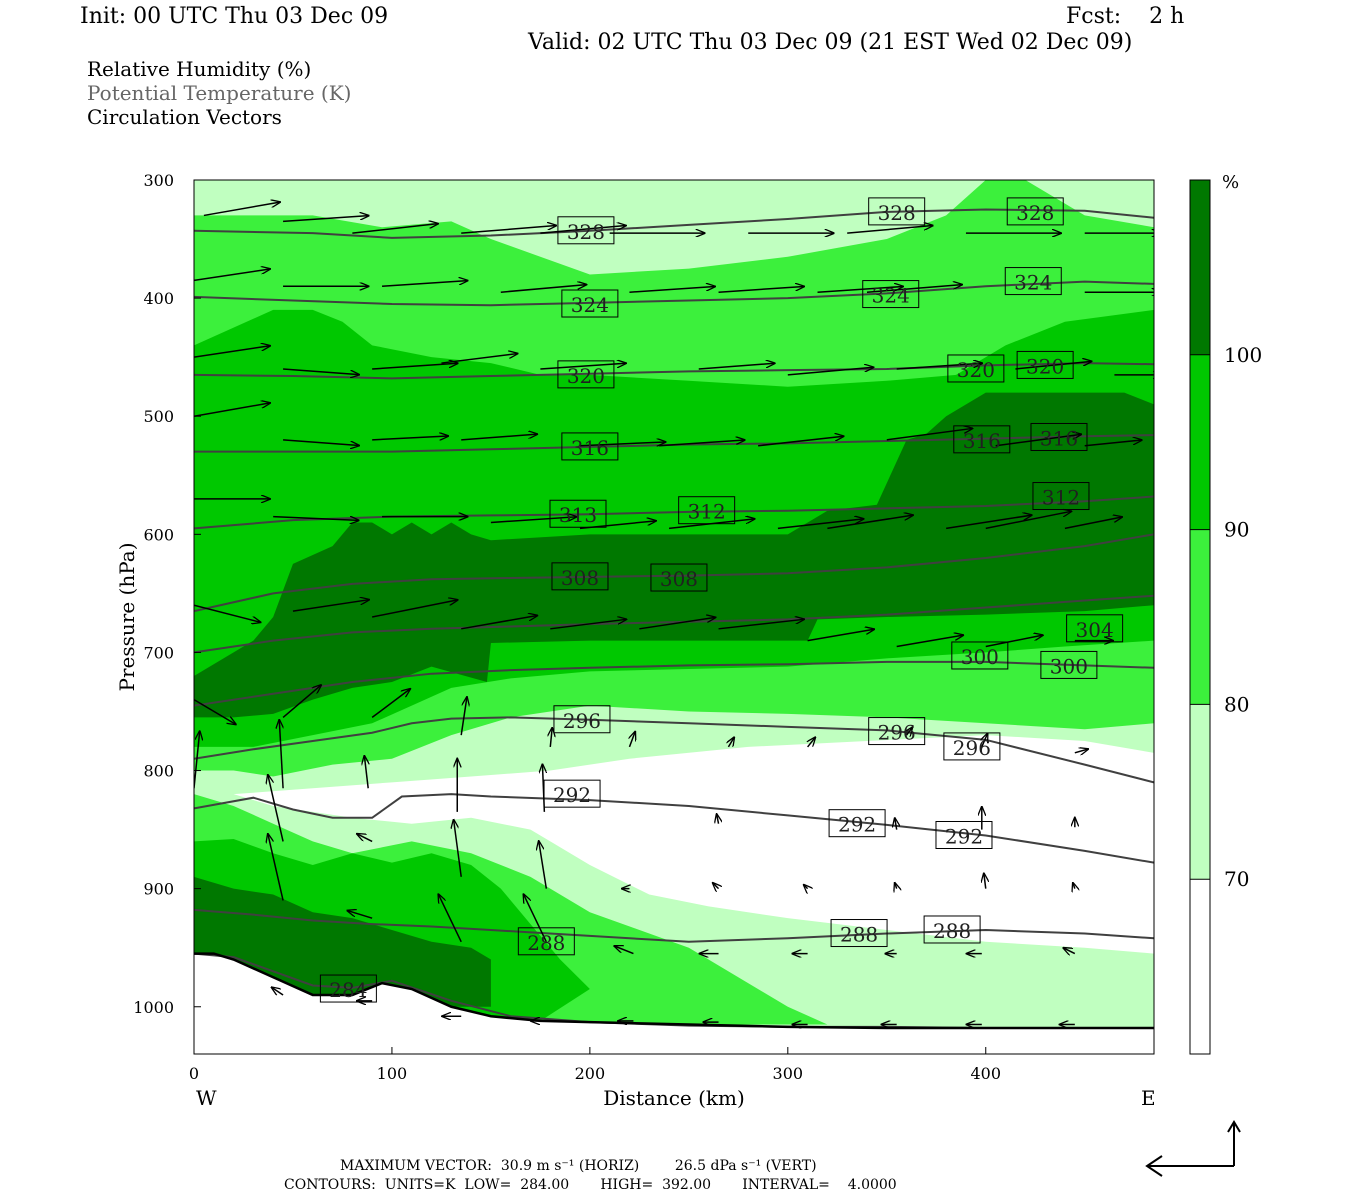 This screenshot has width=1350, height=1200. What do you see at coordinates (199, 69) in the screenshot?
I see `legend-relative-humidity: Relative Humidity (%)` at bounding box center [199, 69].